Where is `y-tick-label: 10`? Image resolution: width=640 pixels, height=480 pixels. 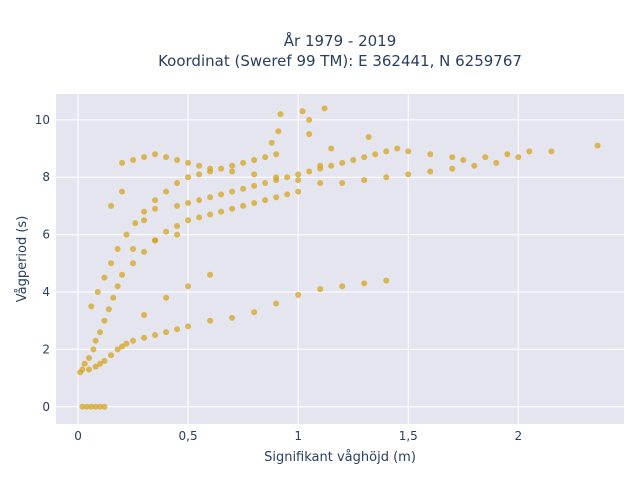 y-tick-label: 10 is located at coordinates (42, 120).